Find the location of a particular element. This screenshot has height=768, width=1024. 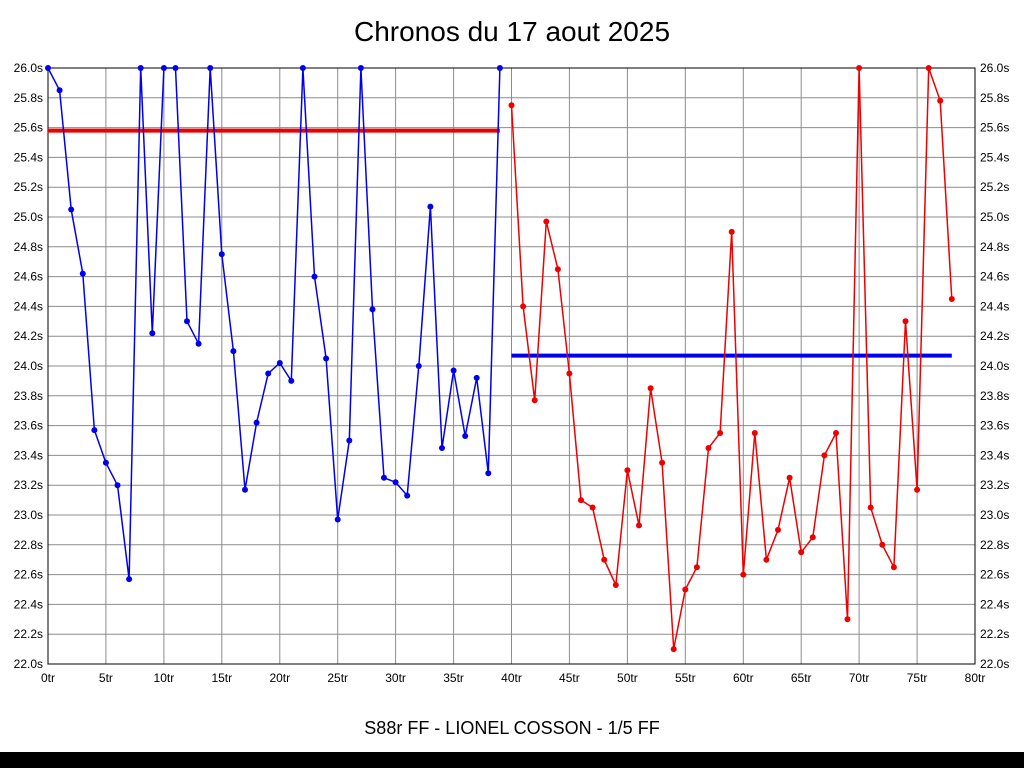

svg-text: 24.8s is located at coordinates (994, 247).